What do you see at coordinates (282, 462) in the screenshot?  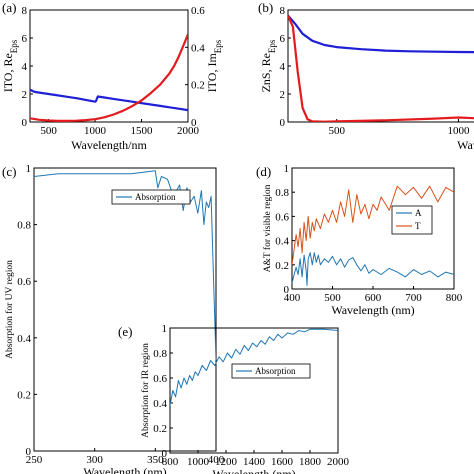 I see `x-tick-label: 1600` at bounding box center [282, 462].